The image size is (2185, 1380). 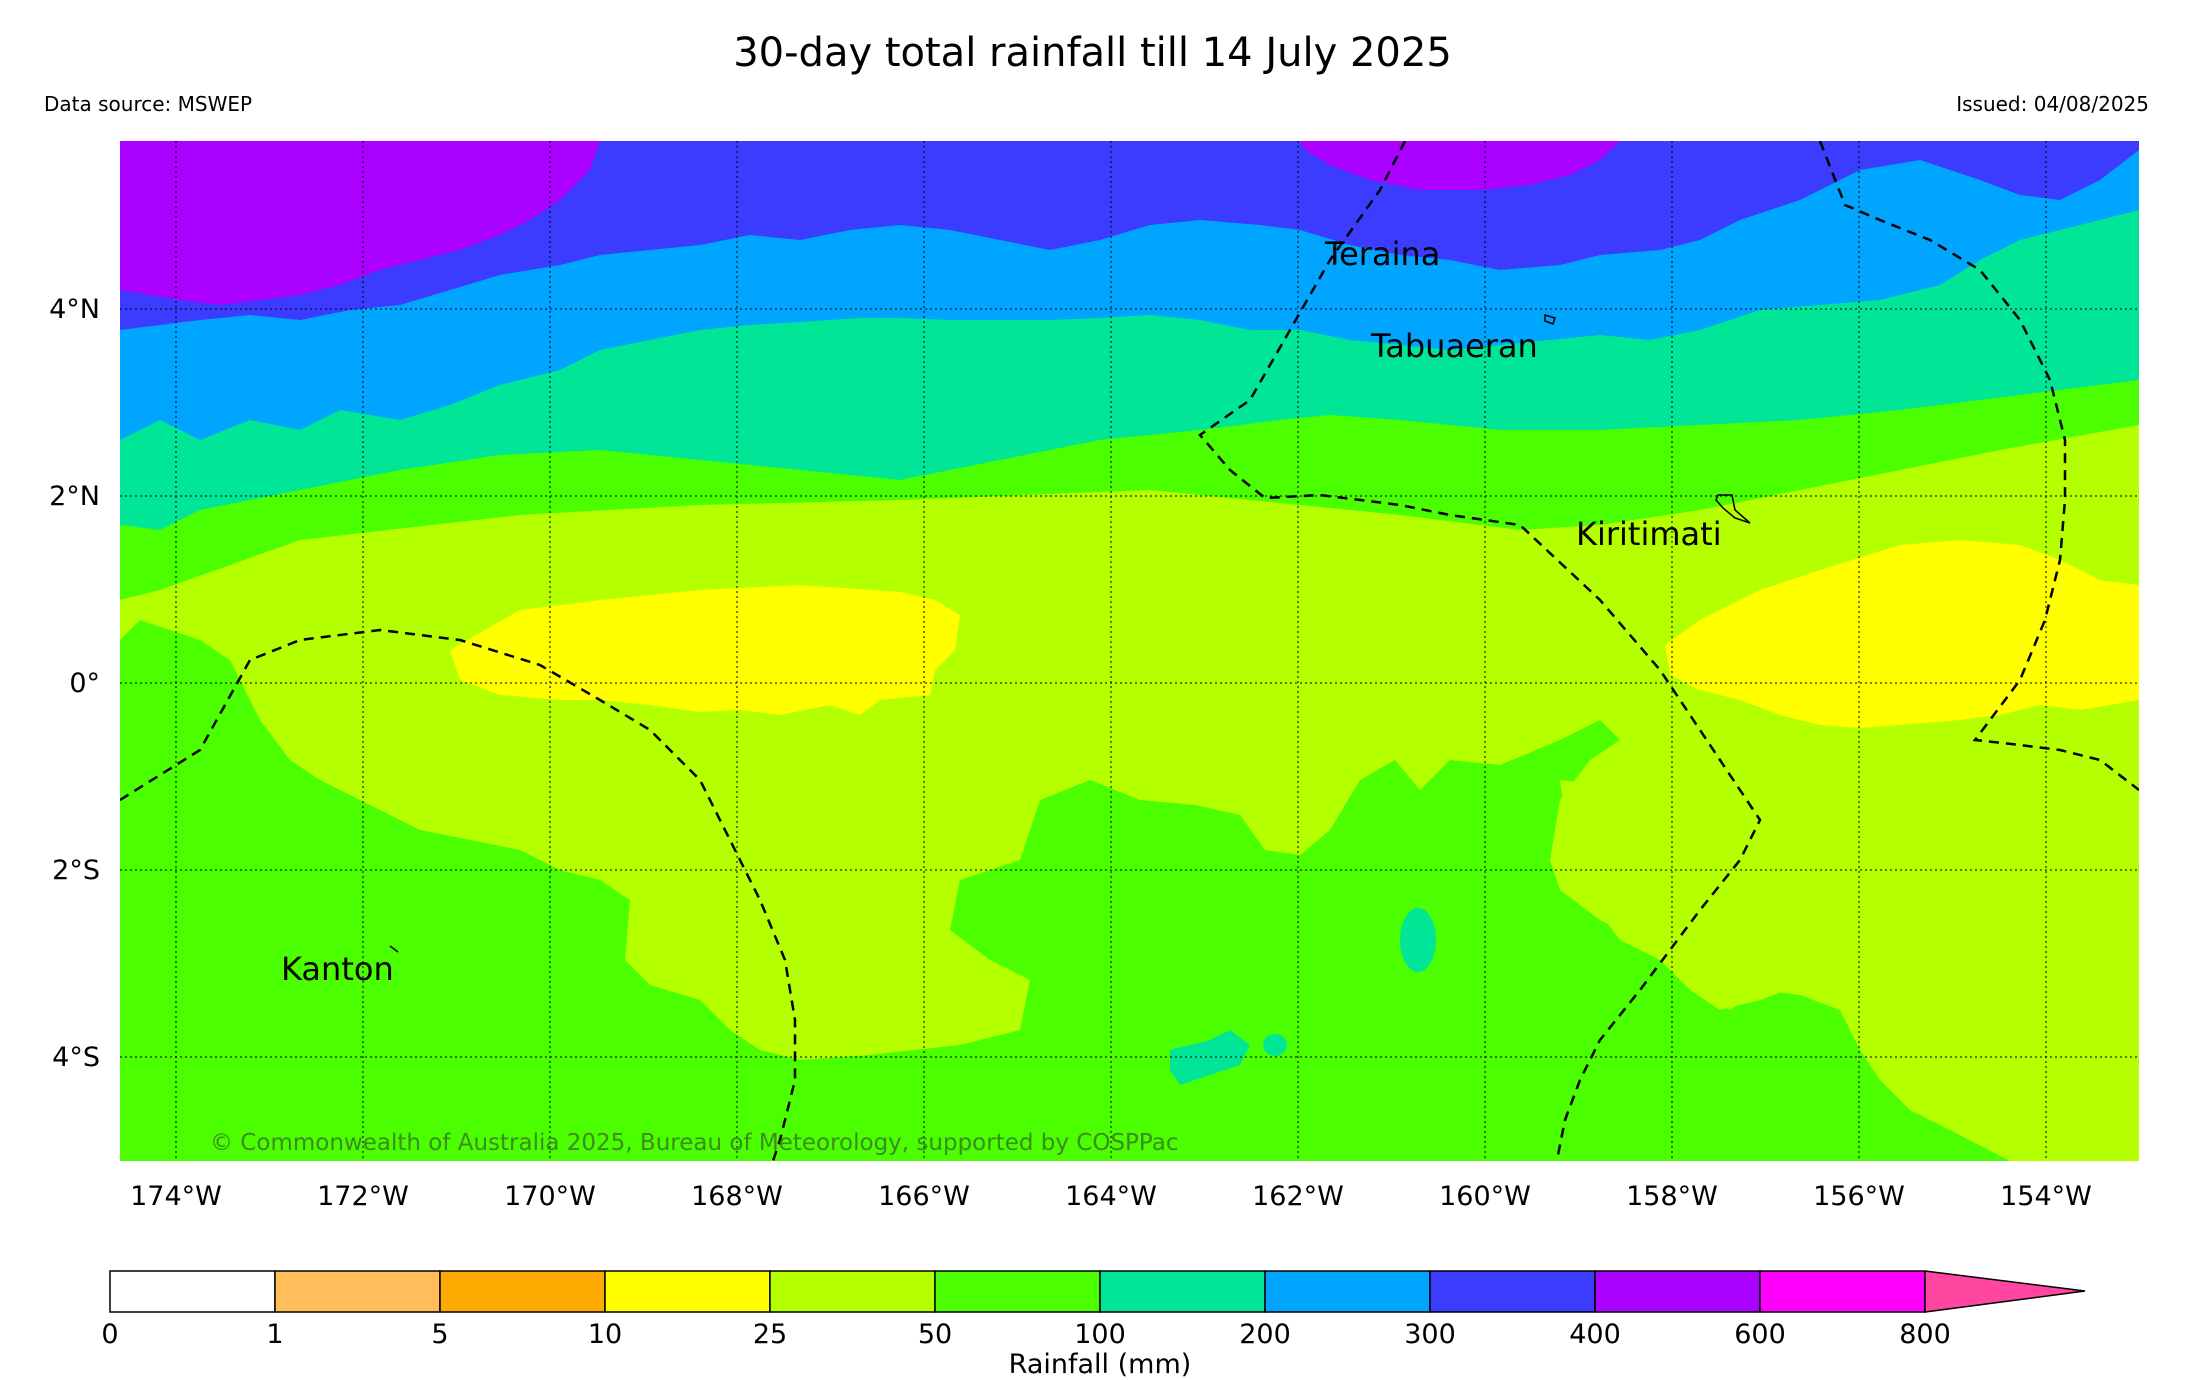 I want to click on lon-label-162w: 162°W, so click(x=1298, y=1196).